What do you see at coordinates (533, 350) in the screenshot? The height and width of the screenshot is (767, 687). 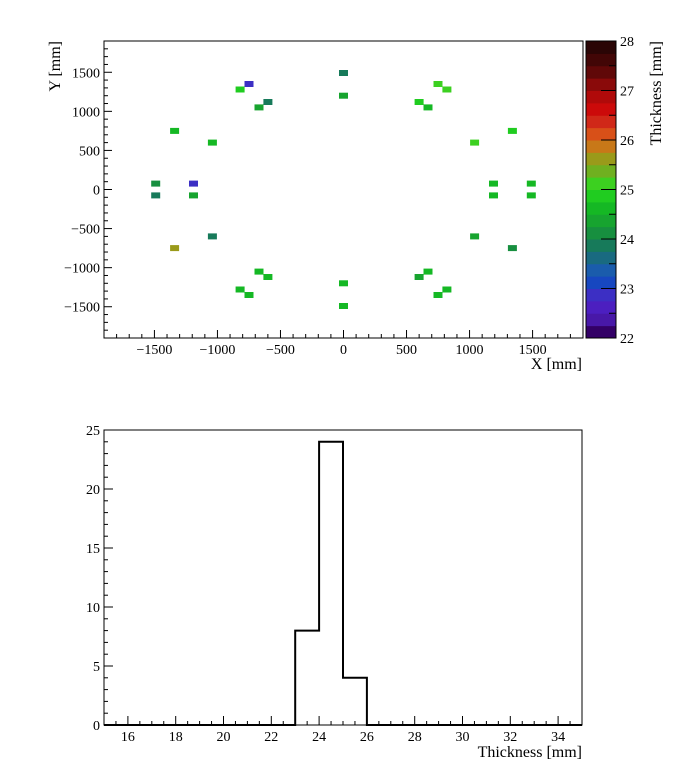 I see `map-x-tick-label: 1500` at bounding box center [533, 350].